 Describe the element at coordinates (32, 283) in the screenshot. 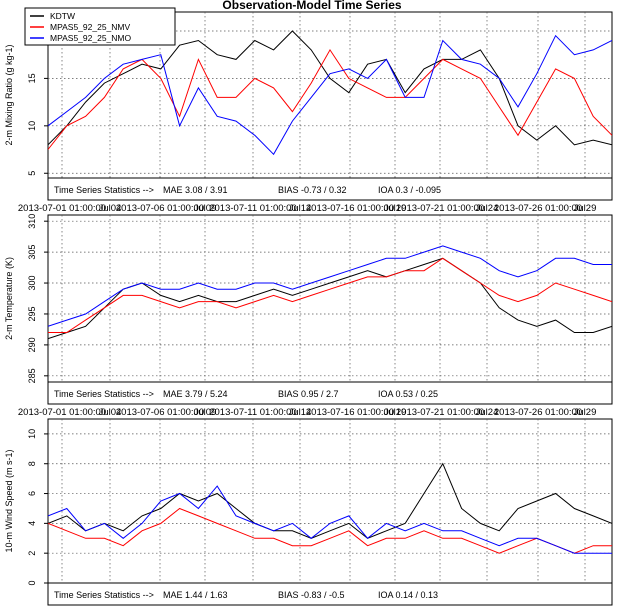

I see `y-tick-label: 300` at that location.